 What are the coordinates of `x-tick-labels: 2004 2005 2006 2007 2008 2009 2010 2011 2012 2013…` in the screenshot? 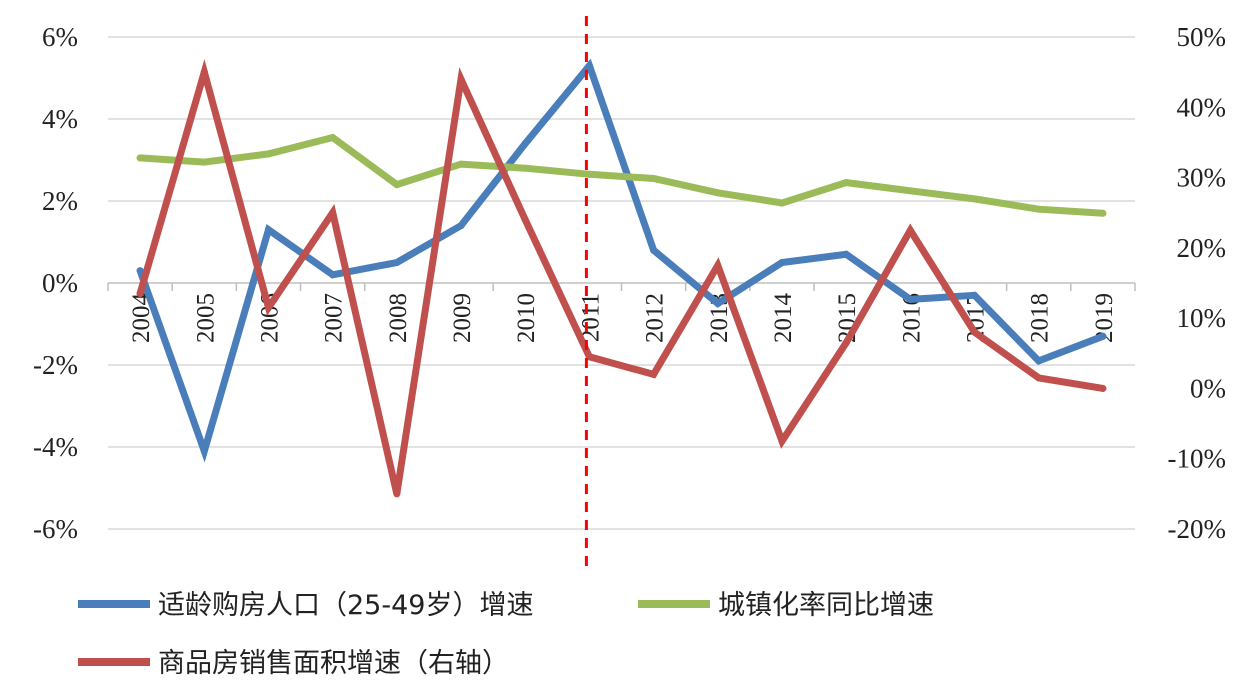 It's located at (623, 318).